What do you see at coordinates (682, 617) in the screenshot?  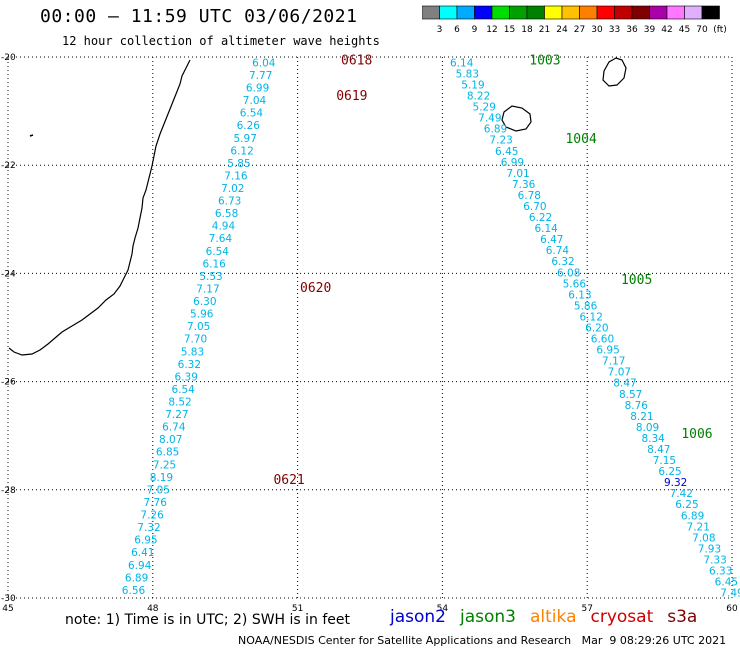 I see `satellite-s3a: s3a` at bounding box center [682, 617].